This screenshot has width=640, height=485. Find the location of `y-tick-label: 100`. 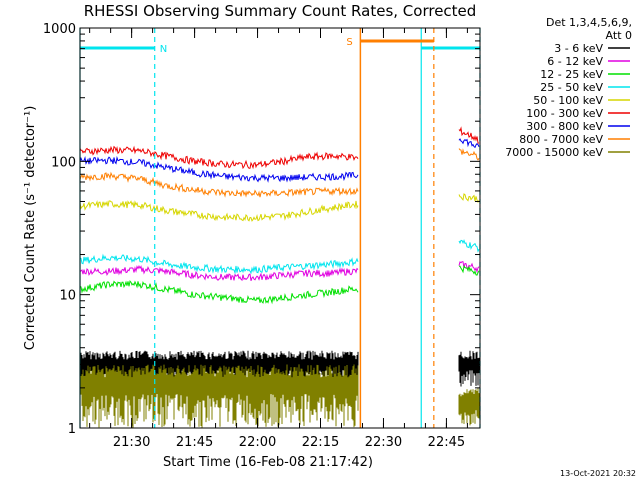

y-tick-label: 100 is located at coordinates (63, 162).